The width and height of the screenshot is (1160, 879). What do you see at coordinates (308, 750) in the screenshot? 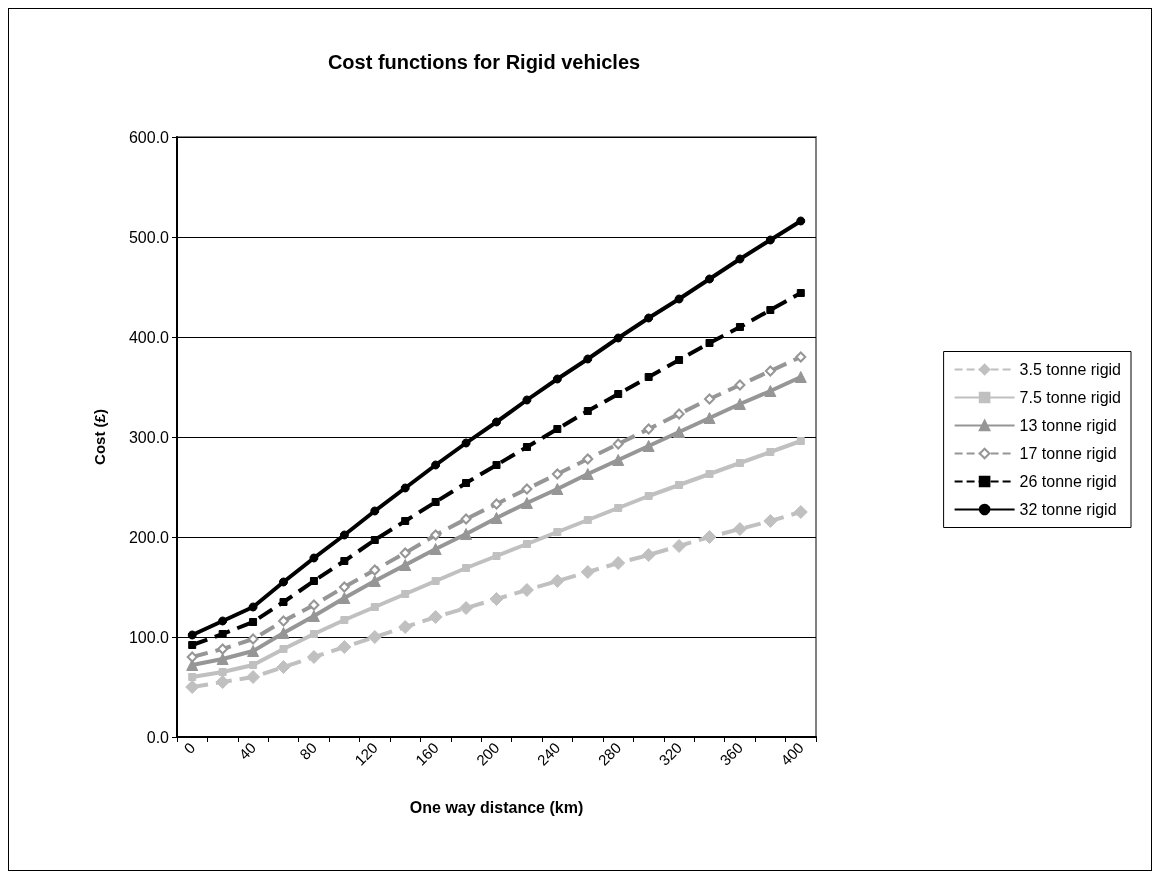
I see `x-tick-label: 80` at bounding box center [308, 750].